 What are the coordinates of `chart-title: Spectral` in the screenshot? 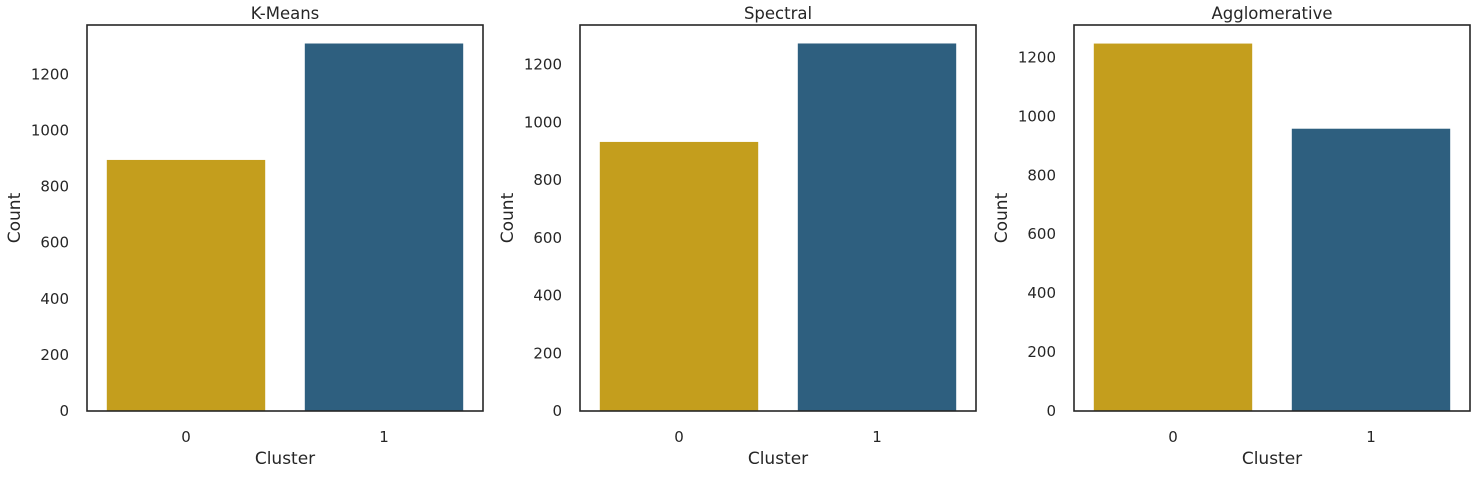 It's located at (778, 13).